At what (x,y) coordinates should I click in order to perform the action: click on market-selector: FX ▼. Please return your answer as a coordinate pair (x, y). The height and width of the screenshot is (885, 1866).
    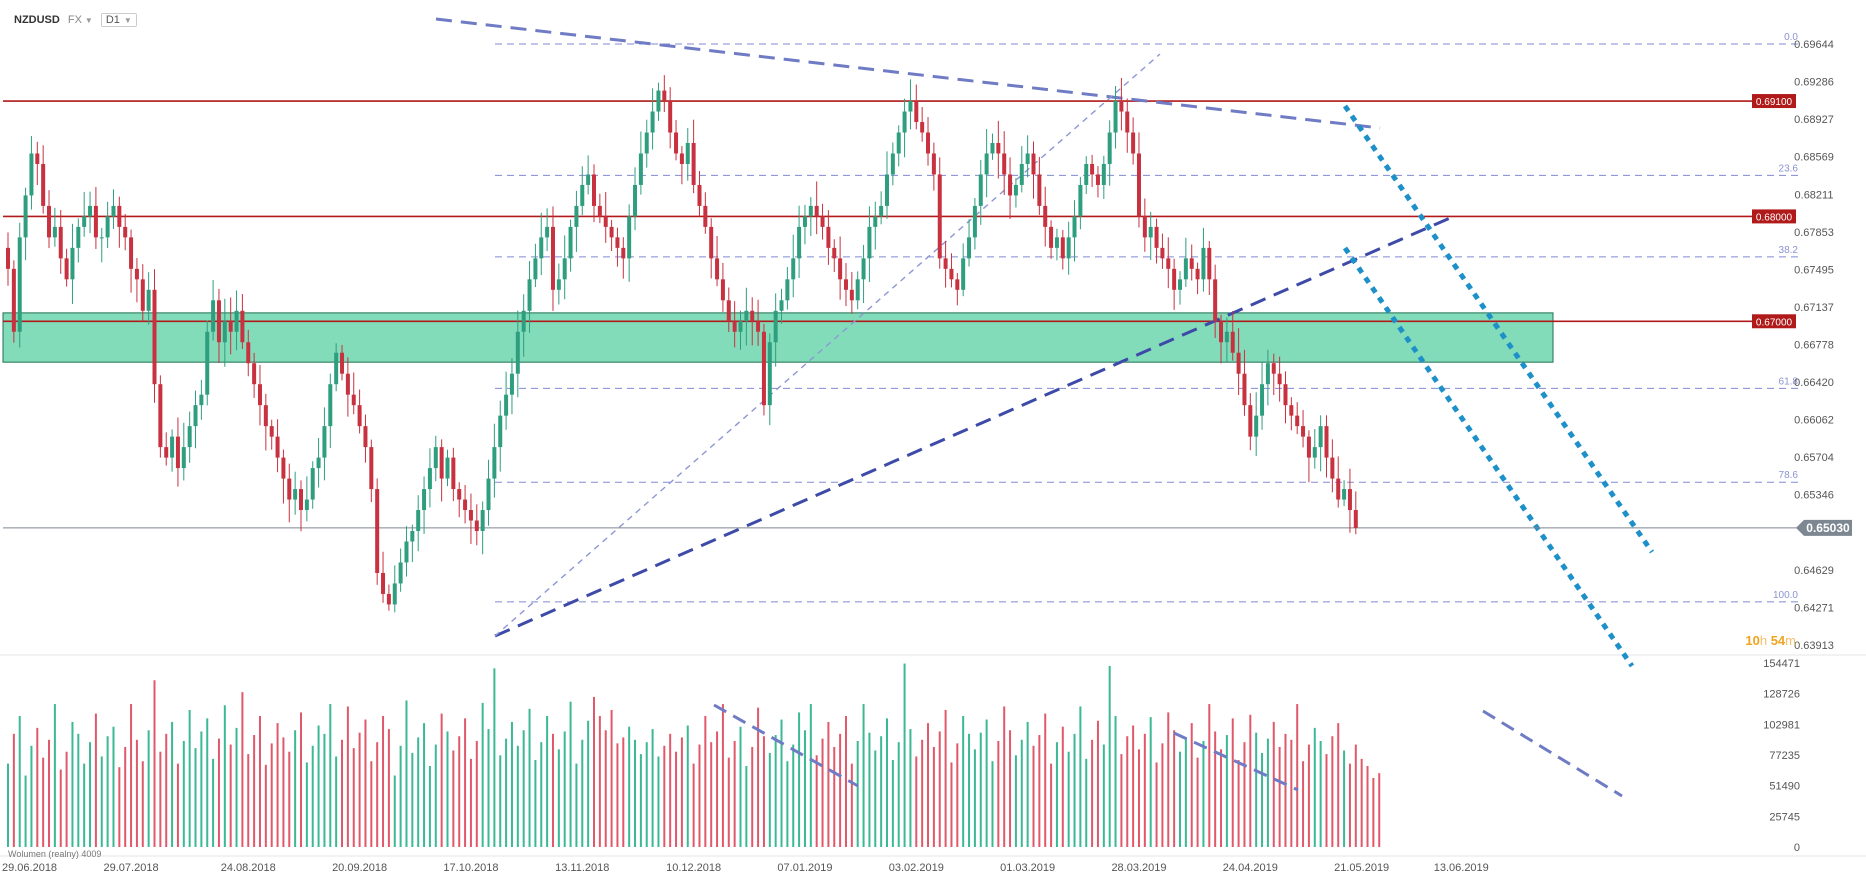
    Looking at the image, I should click on (80, 20).